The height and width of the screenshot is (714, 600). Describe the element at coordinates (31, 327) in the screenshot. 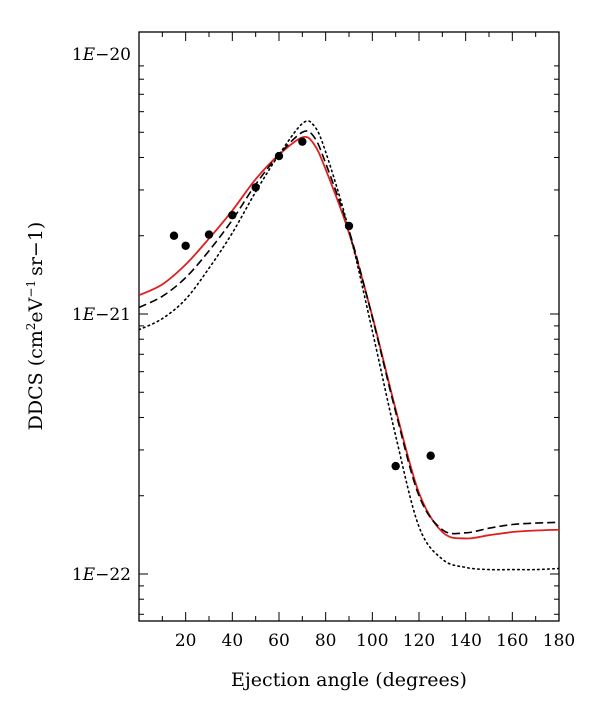

I see `y-axis-title-sup1: 2` at that location.